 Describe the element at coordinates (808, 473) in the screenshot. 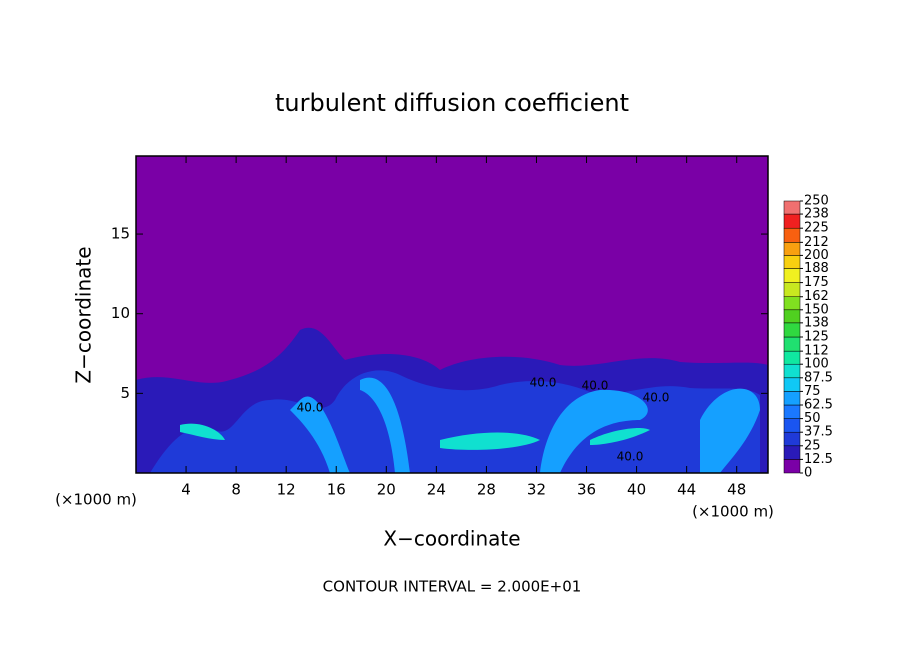

I see `colorbar-label: 0` at that location.